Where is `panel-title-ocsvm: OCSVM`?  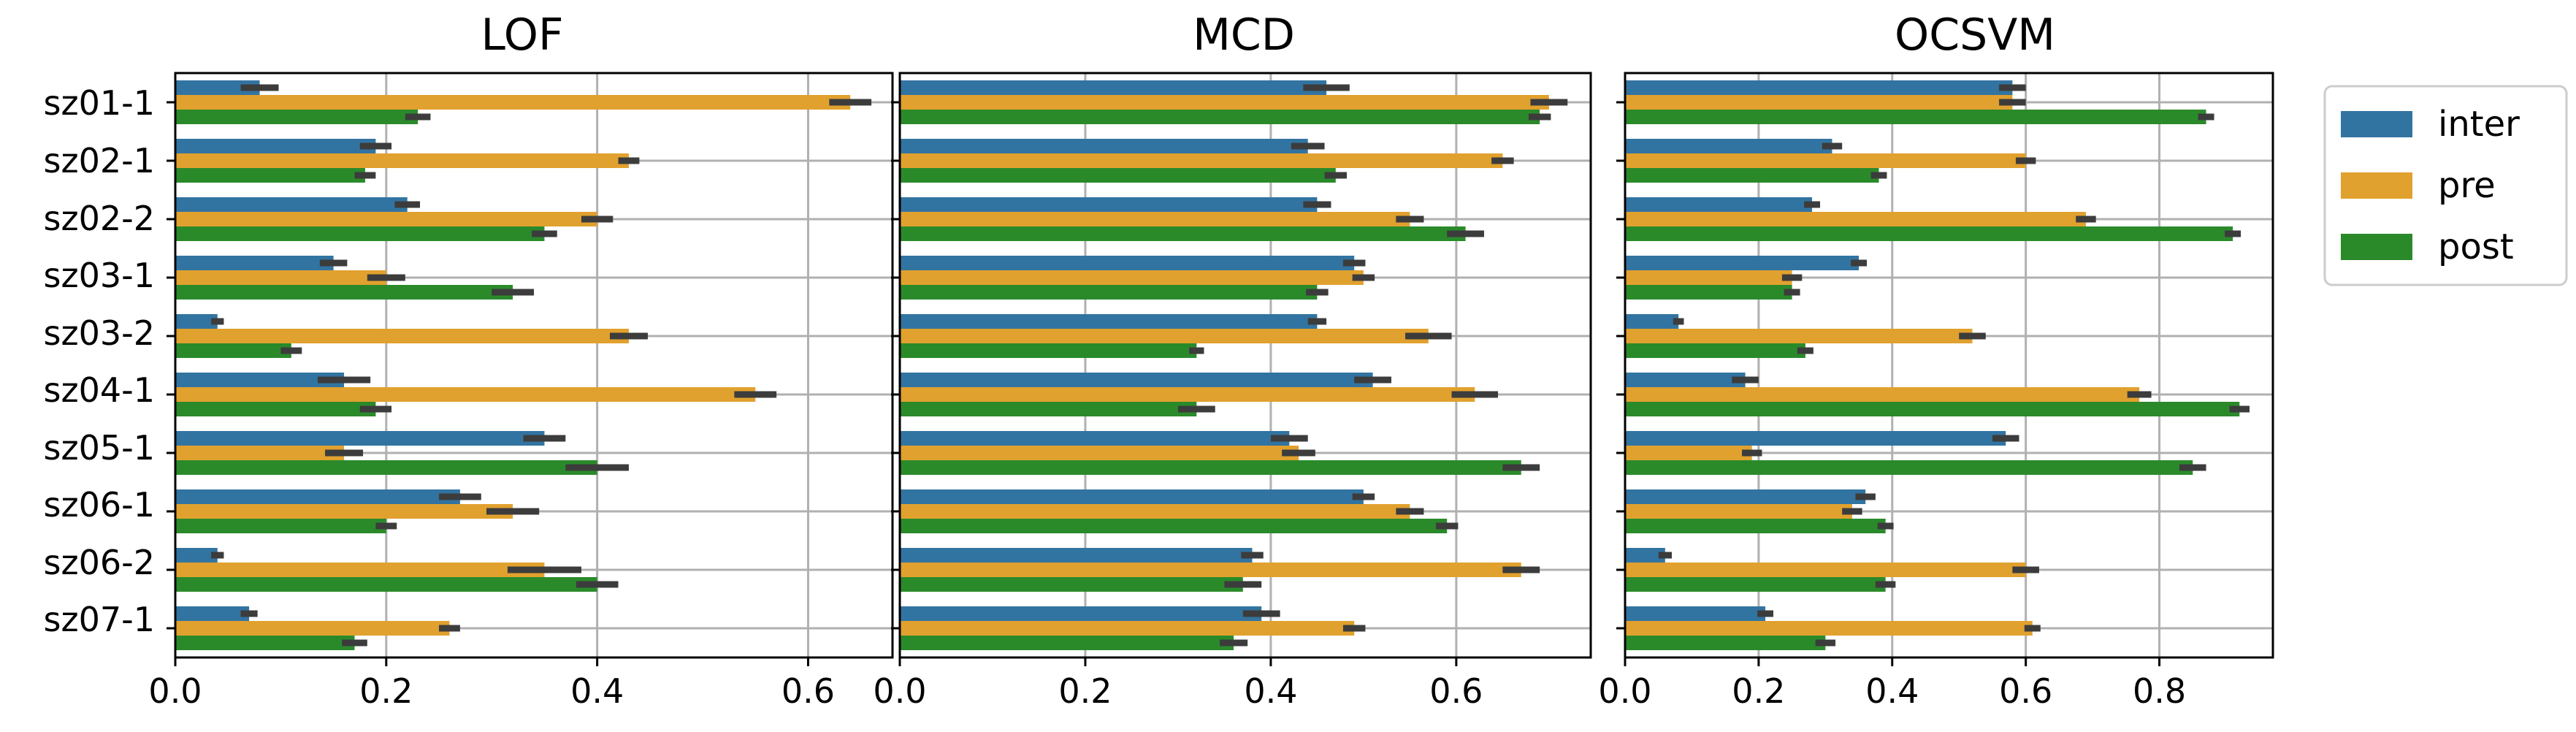
panel-title-ocsvm: OCSVM is located at coordinates (1975, 35).